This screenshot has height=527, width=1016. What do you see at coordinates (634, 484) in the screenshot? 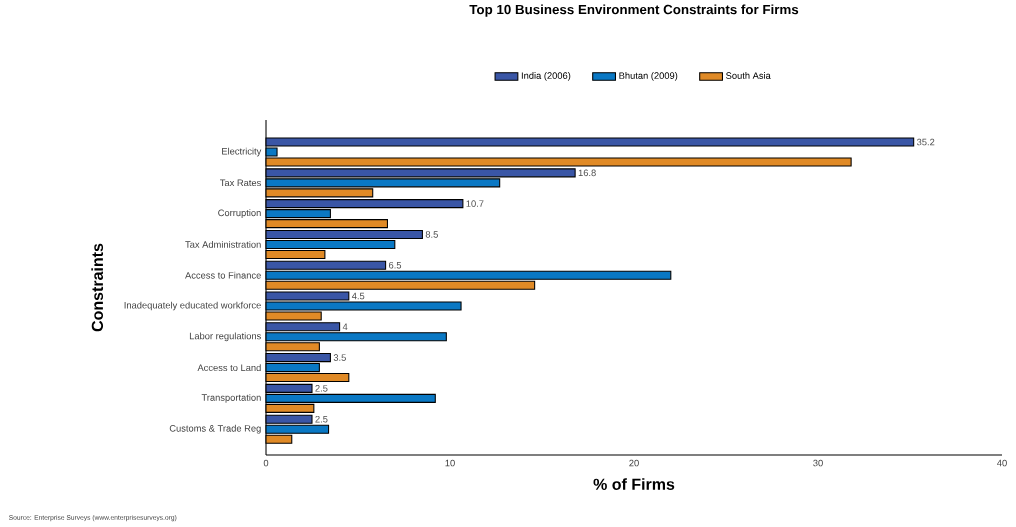
I see `x-axis-title: % of Firms` at bounding box center [634, 484].